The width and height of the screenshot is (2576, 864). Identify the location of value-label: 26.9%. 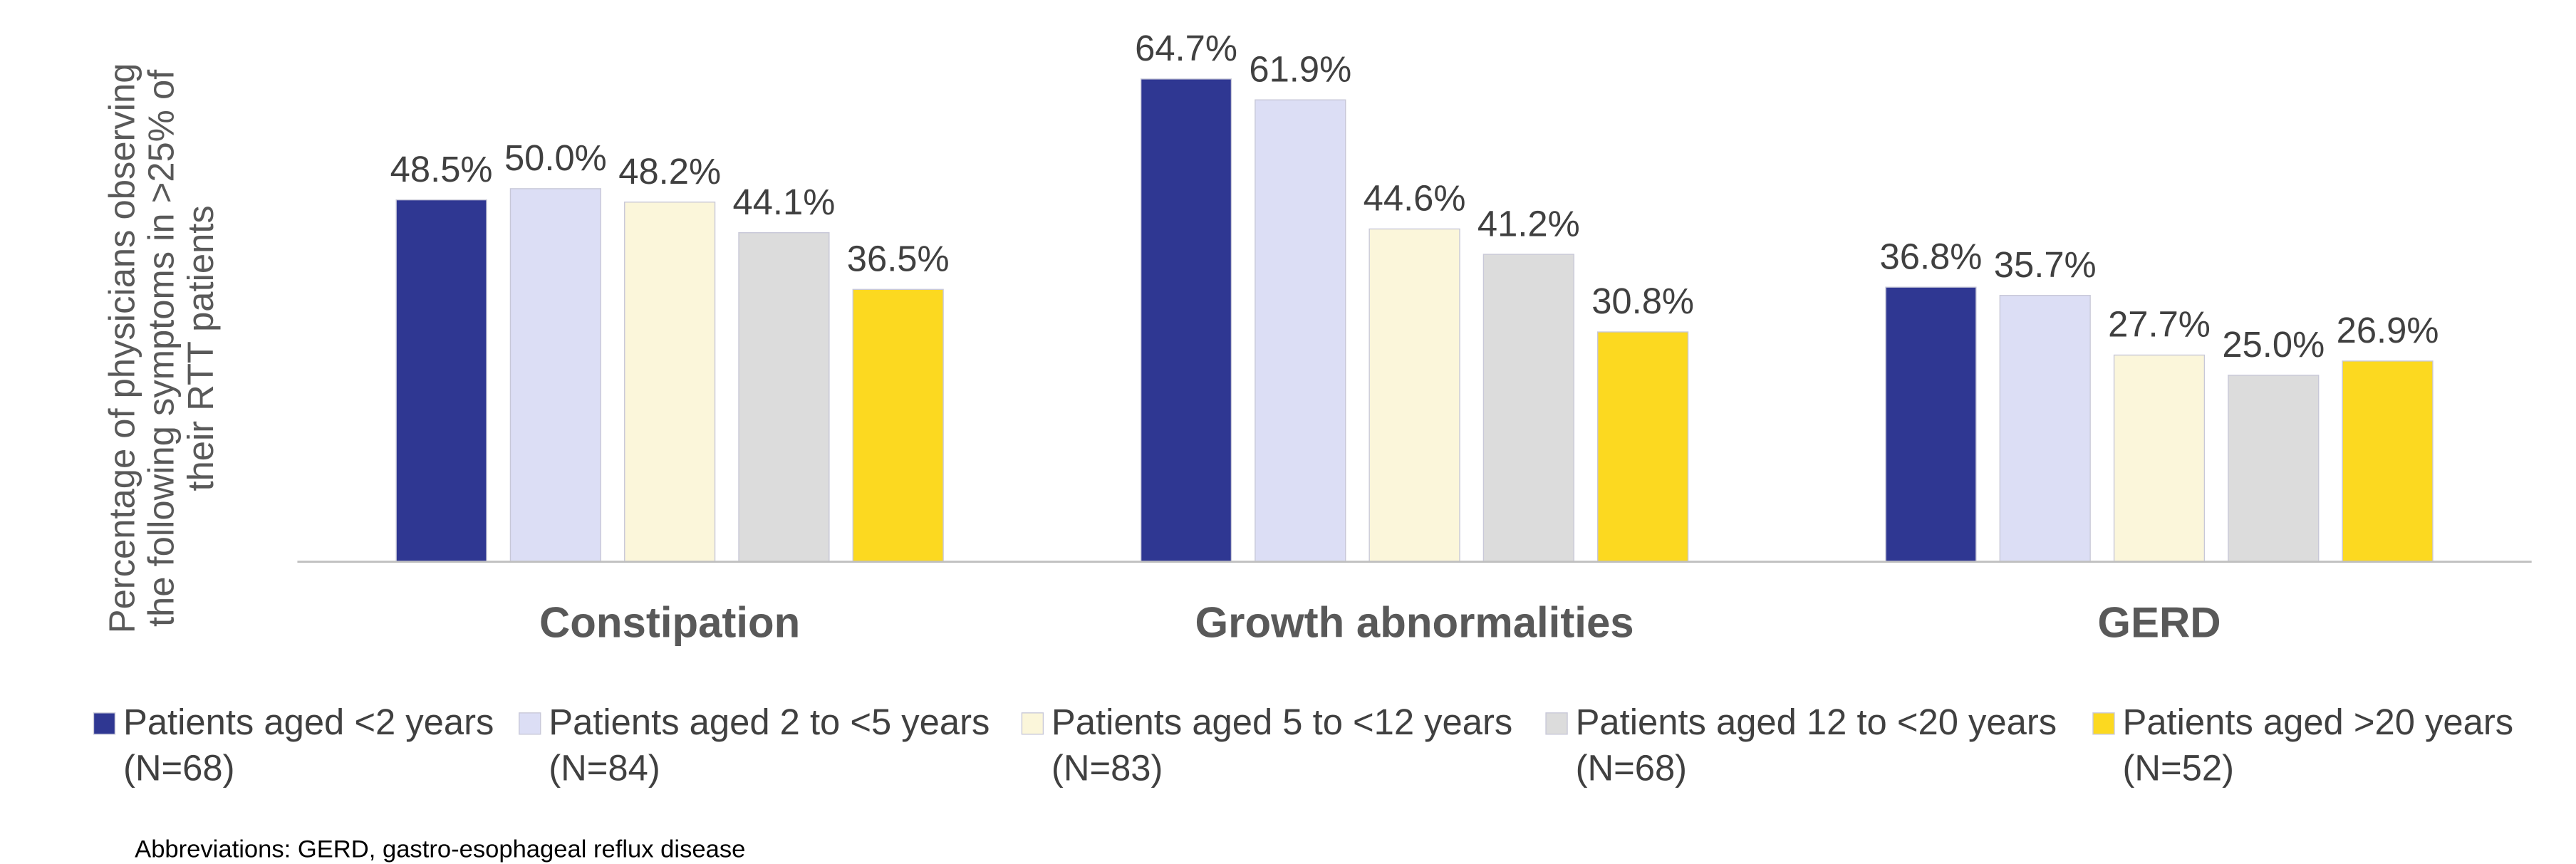
(2388, 330).